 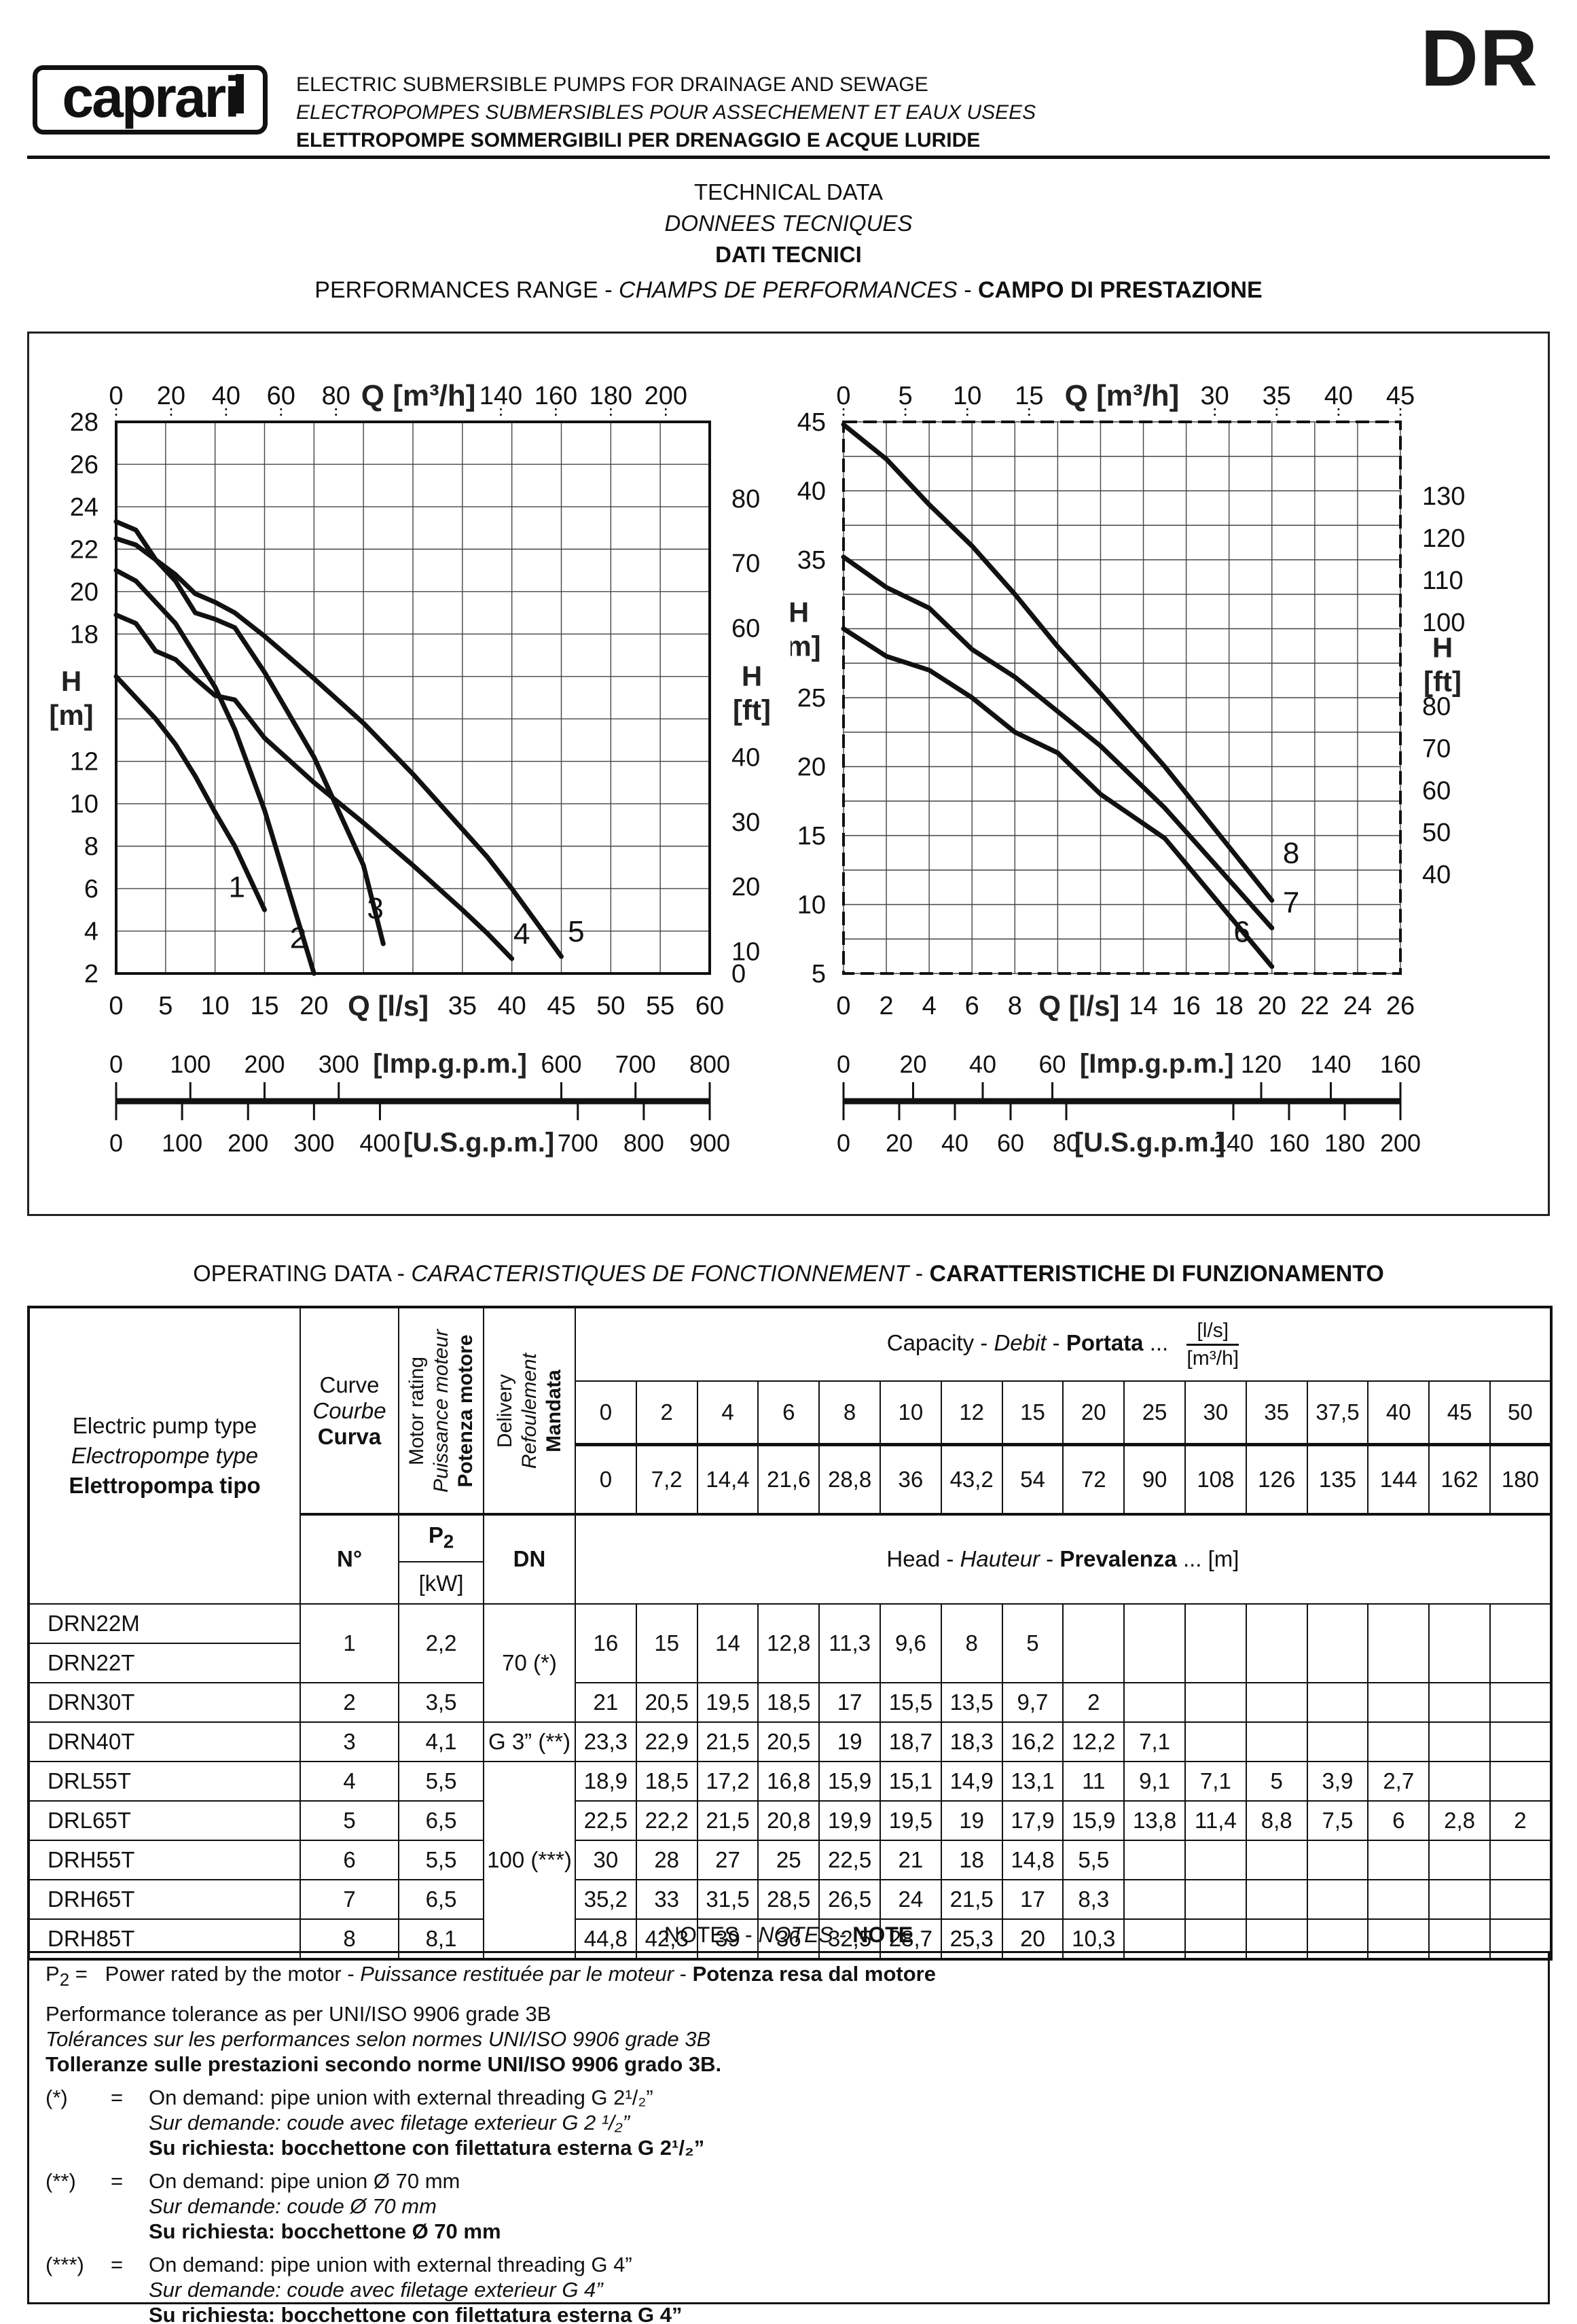 What do you see at coordinates (606, 1413) in the screenshot?
I see `capacity-ls-value: 0` at bounding box center [606, 1413].